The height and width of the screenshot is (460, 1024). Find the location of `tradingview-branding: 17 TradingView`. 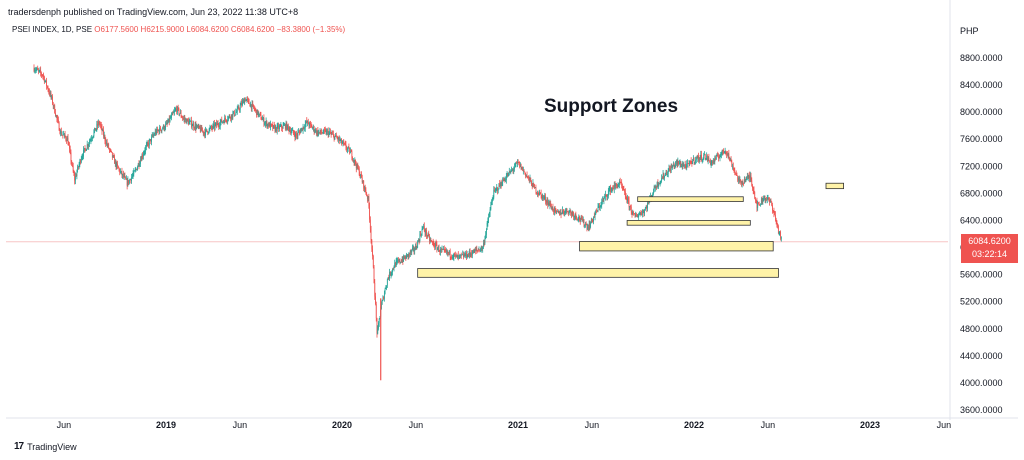

tradingview-branding: 17 TradingView is located at coordinates (45, 446).